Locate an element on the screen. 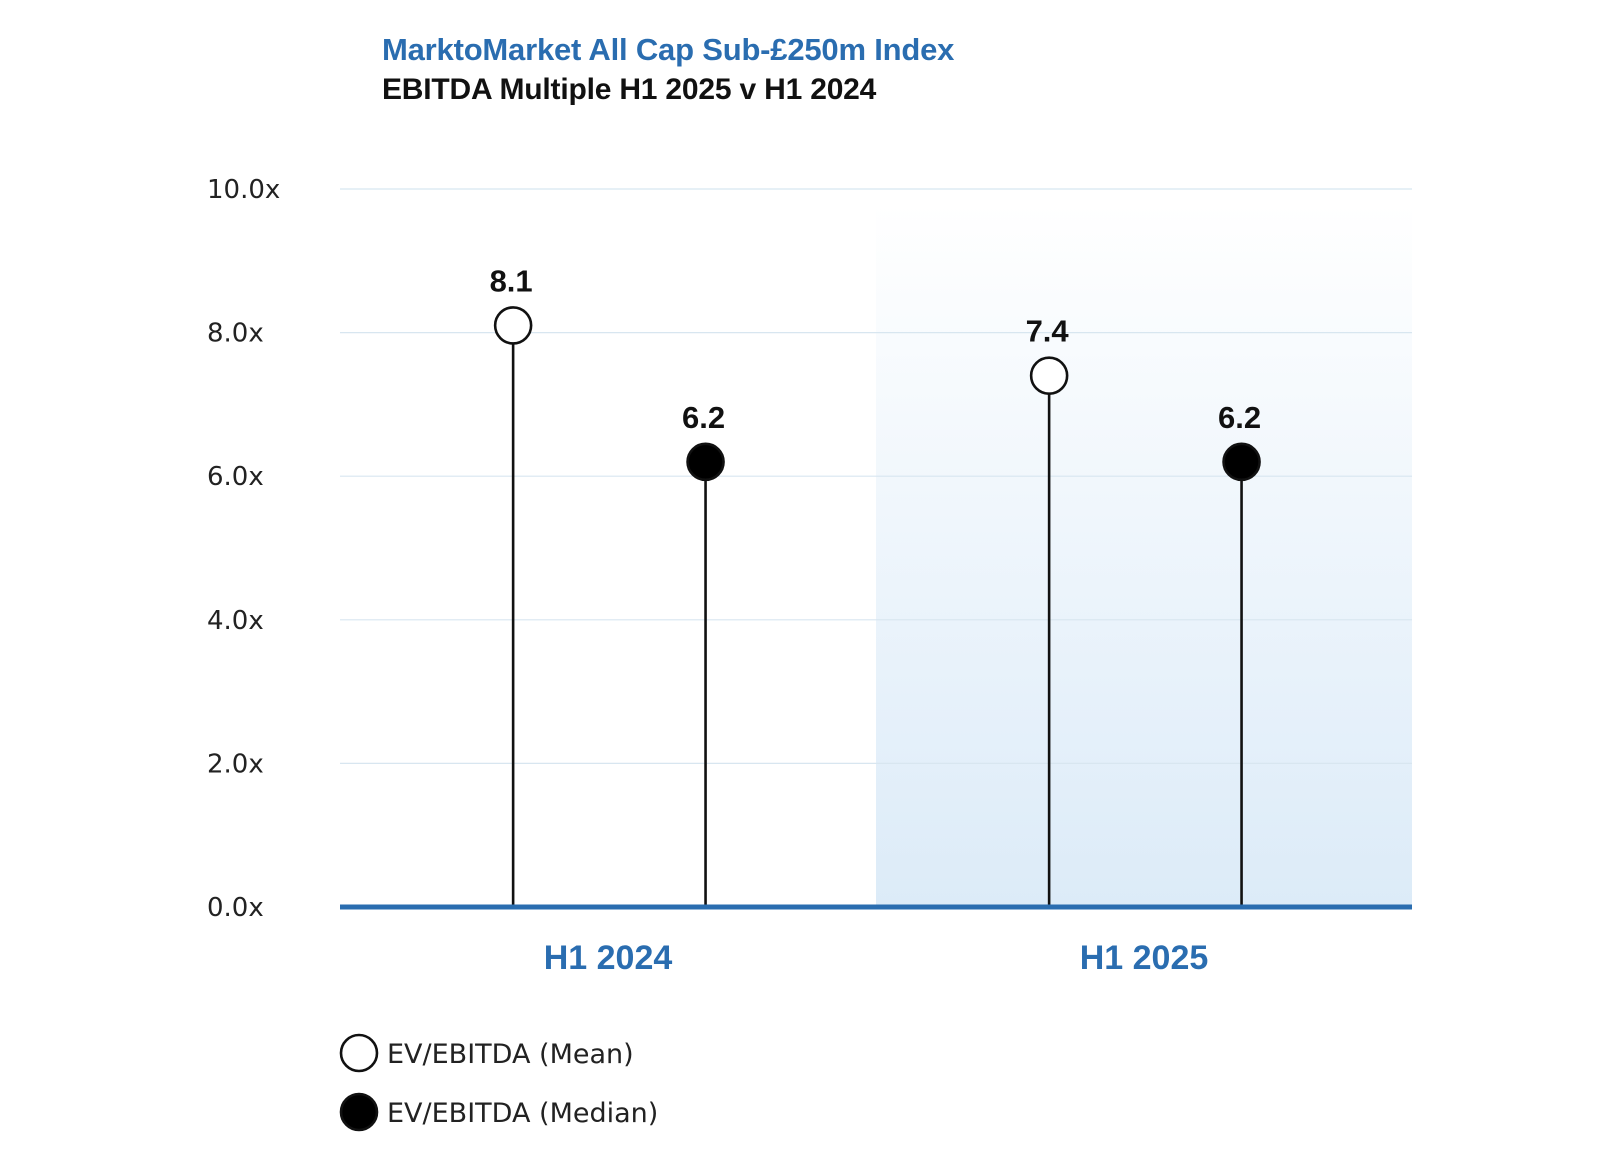  y-tick-label: 10.0x is located at coordinates (243, 190).